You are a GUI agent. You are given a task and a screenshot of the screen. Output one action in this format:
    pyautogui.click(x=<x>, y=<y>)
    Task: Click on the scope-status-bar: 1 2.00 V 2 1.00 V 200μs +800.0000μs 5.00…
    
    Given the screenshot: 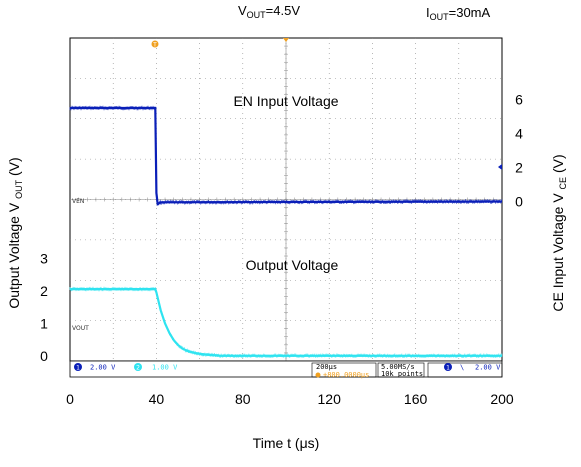 What is the action you would take?
    pyautogui.click(x=286, y=369)
    